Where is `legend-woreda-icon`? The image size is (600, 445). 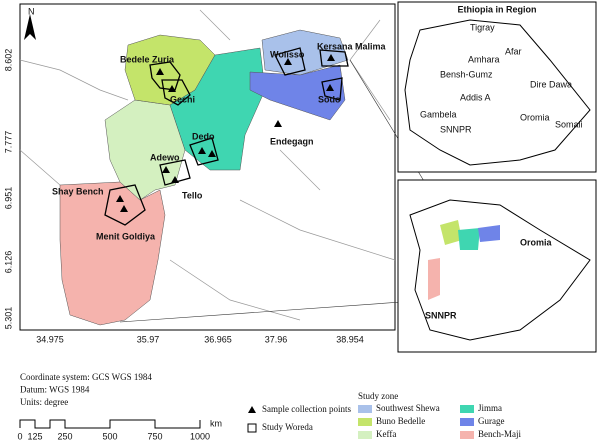 legend-woreda-icon is located at coordinates (252, 428).